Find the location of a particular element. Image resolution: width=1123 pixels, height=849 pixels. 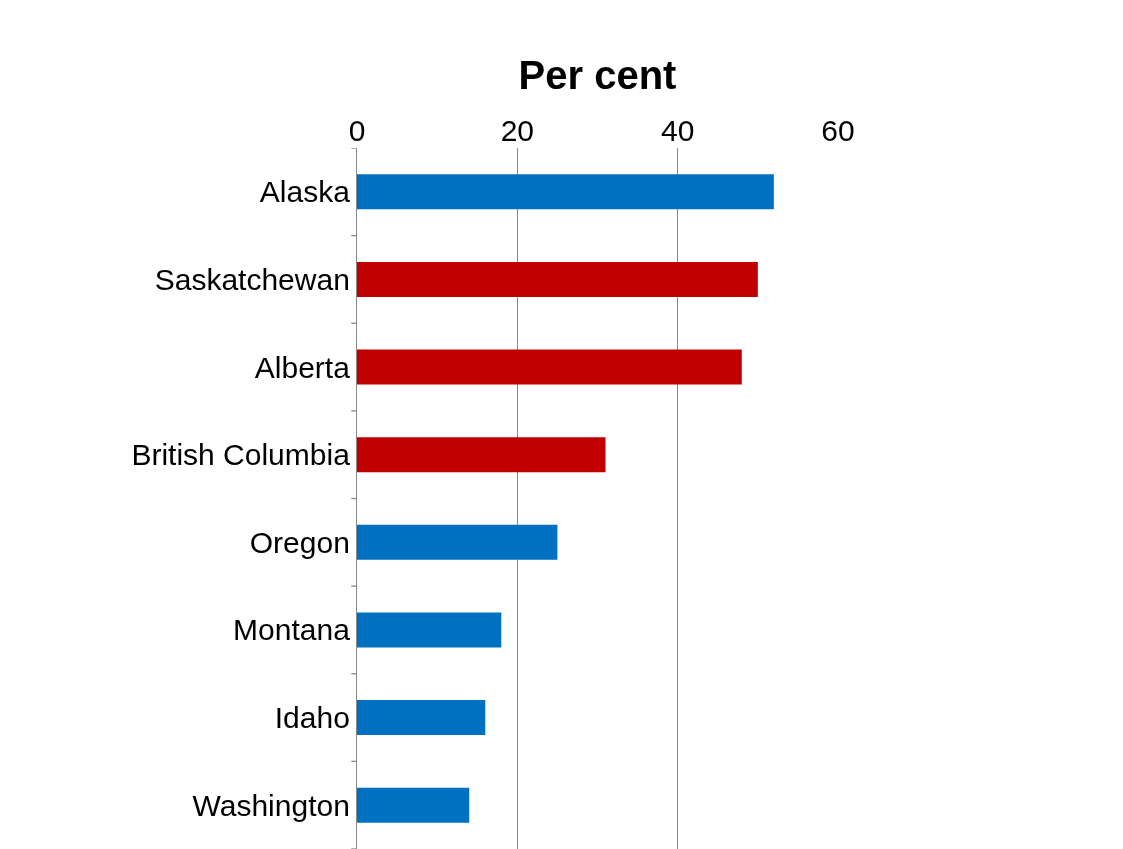

y-tick-label: Oregon is located at coordinates (299, 542).